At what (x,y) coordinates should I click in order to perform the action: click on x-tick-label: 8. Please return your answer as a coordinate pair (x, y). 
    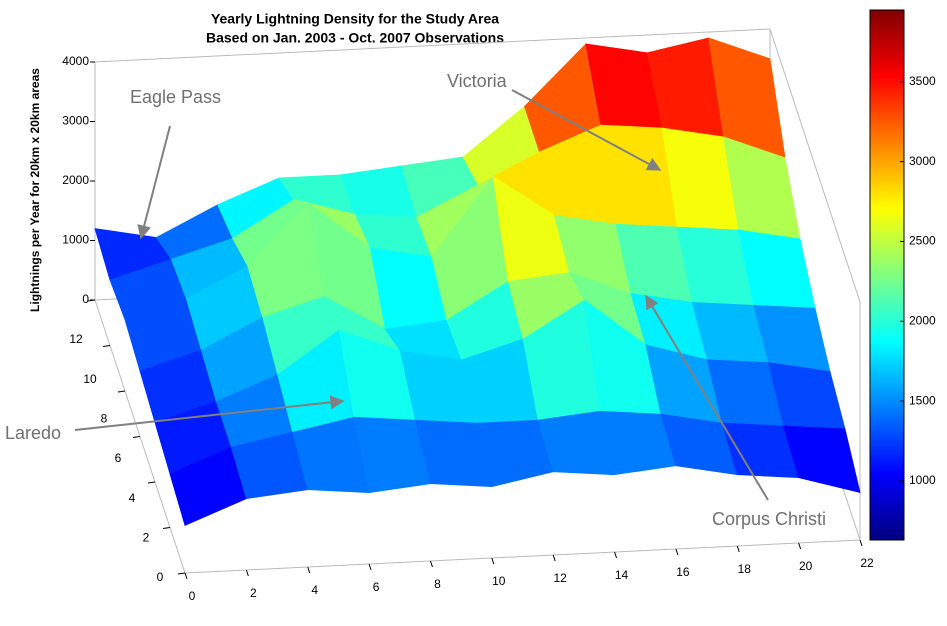
    Looking at the image, I should click on (437, 584).